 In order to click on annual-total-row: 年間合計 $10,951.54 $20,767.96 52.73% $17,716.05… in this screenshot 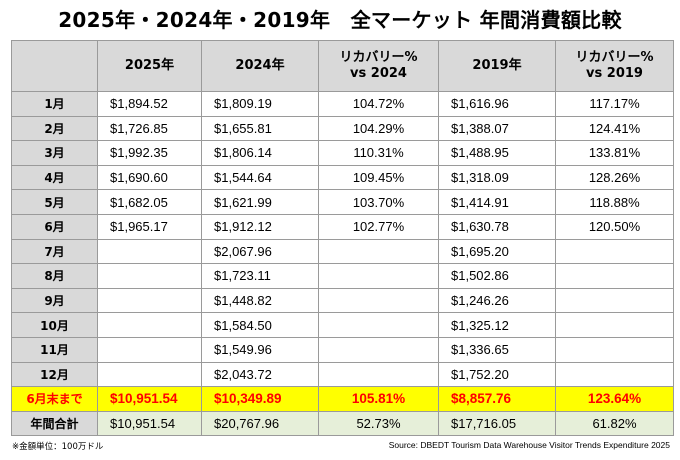, I will do `click(342, 423)`.